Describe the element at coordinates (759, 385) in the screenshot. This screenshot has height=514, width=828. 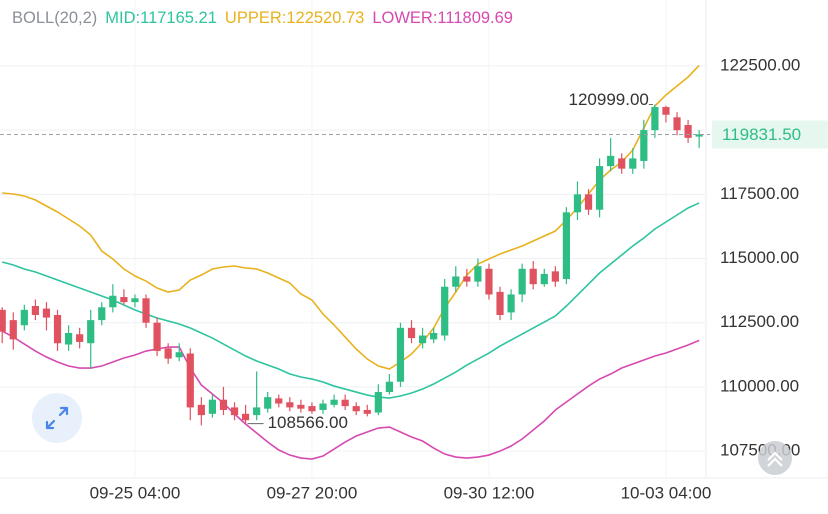
I see `y-tick-label: 110000.00` at that location.